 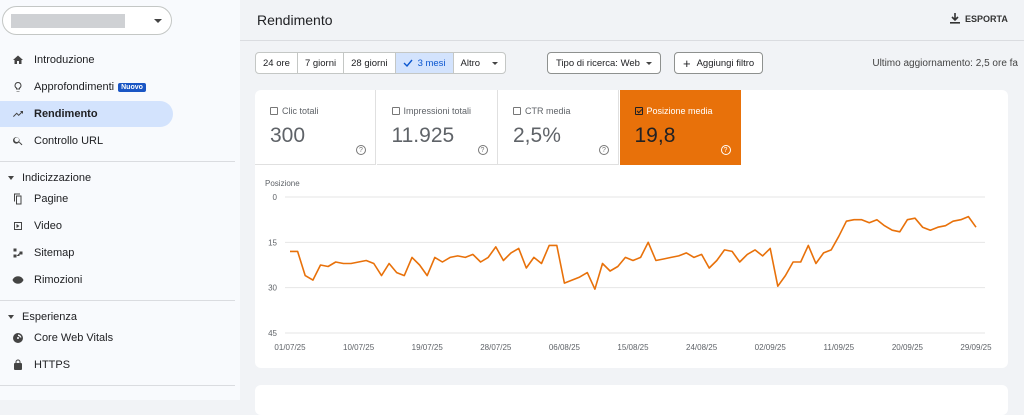 I want to click on metric-label-row: Impressioni totali, so click(x=431, y=111).